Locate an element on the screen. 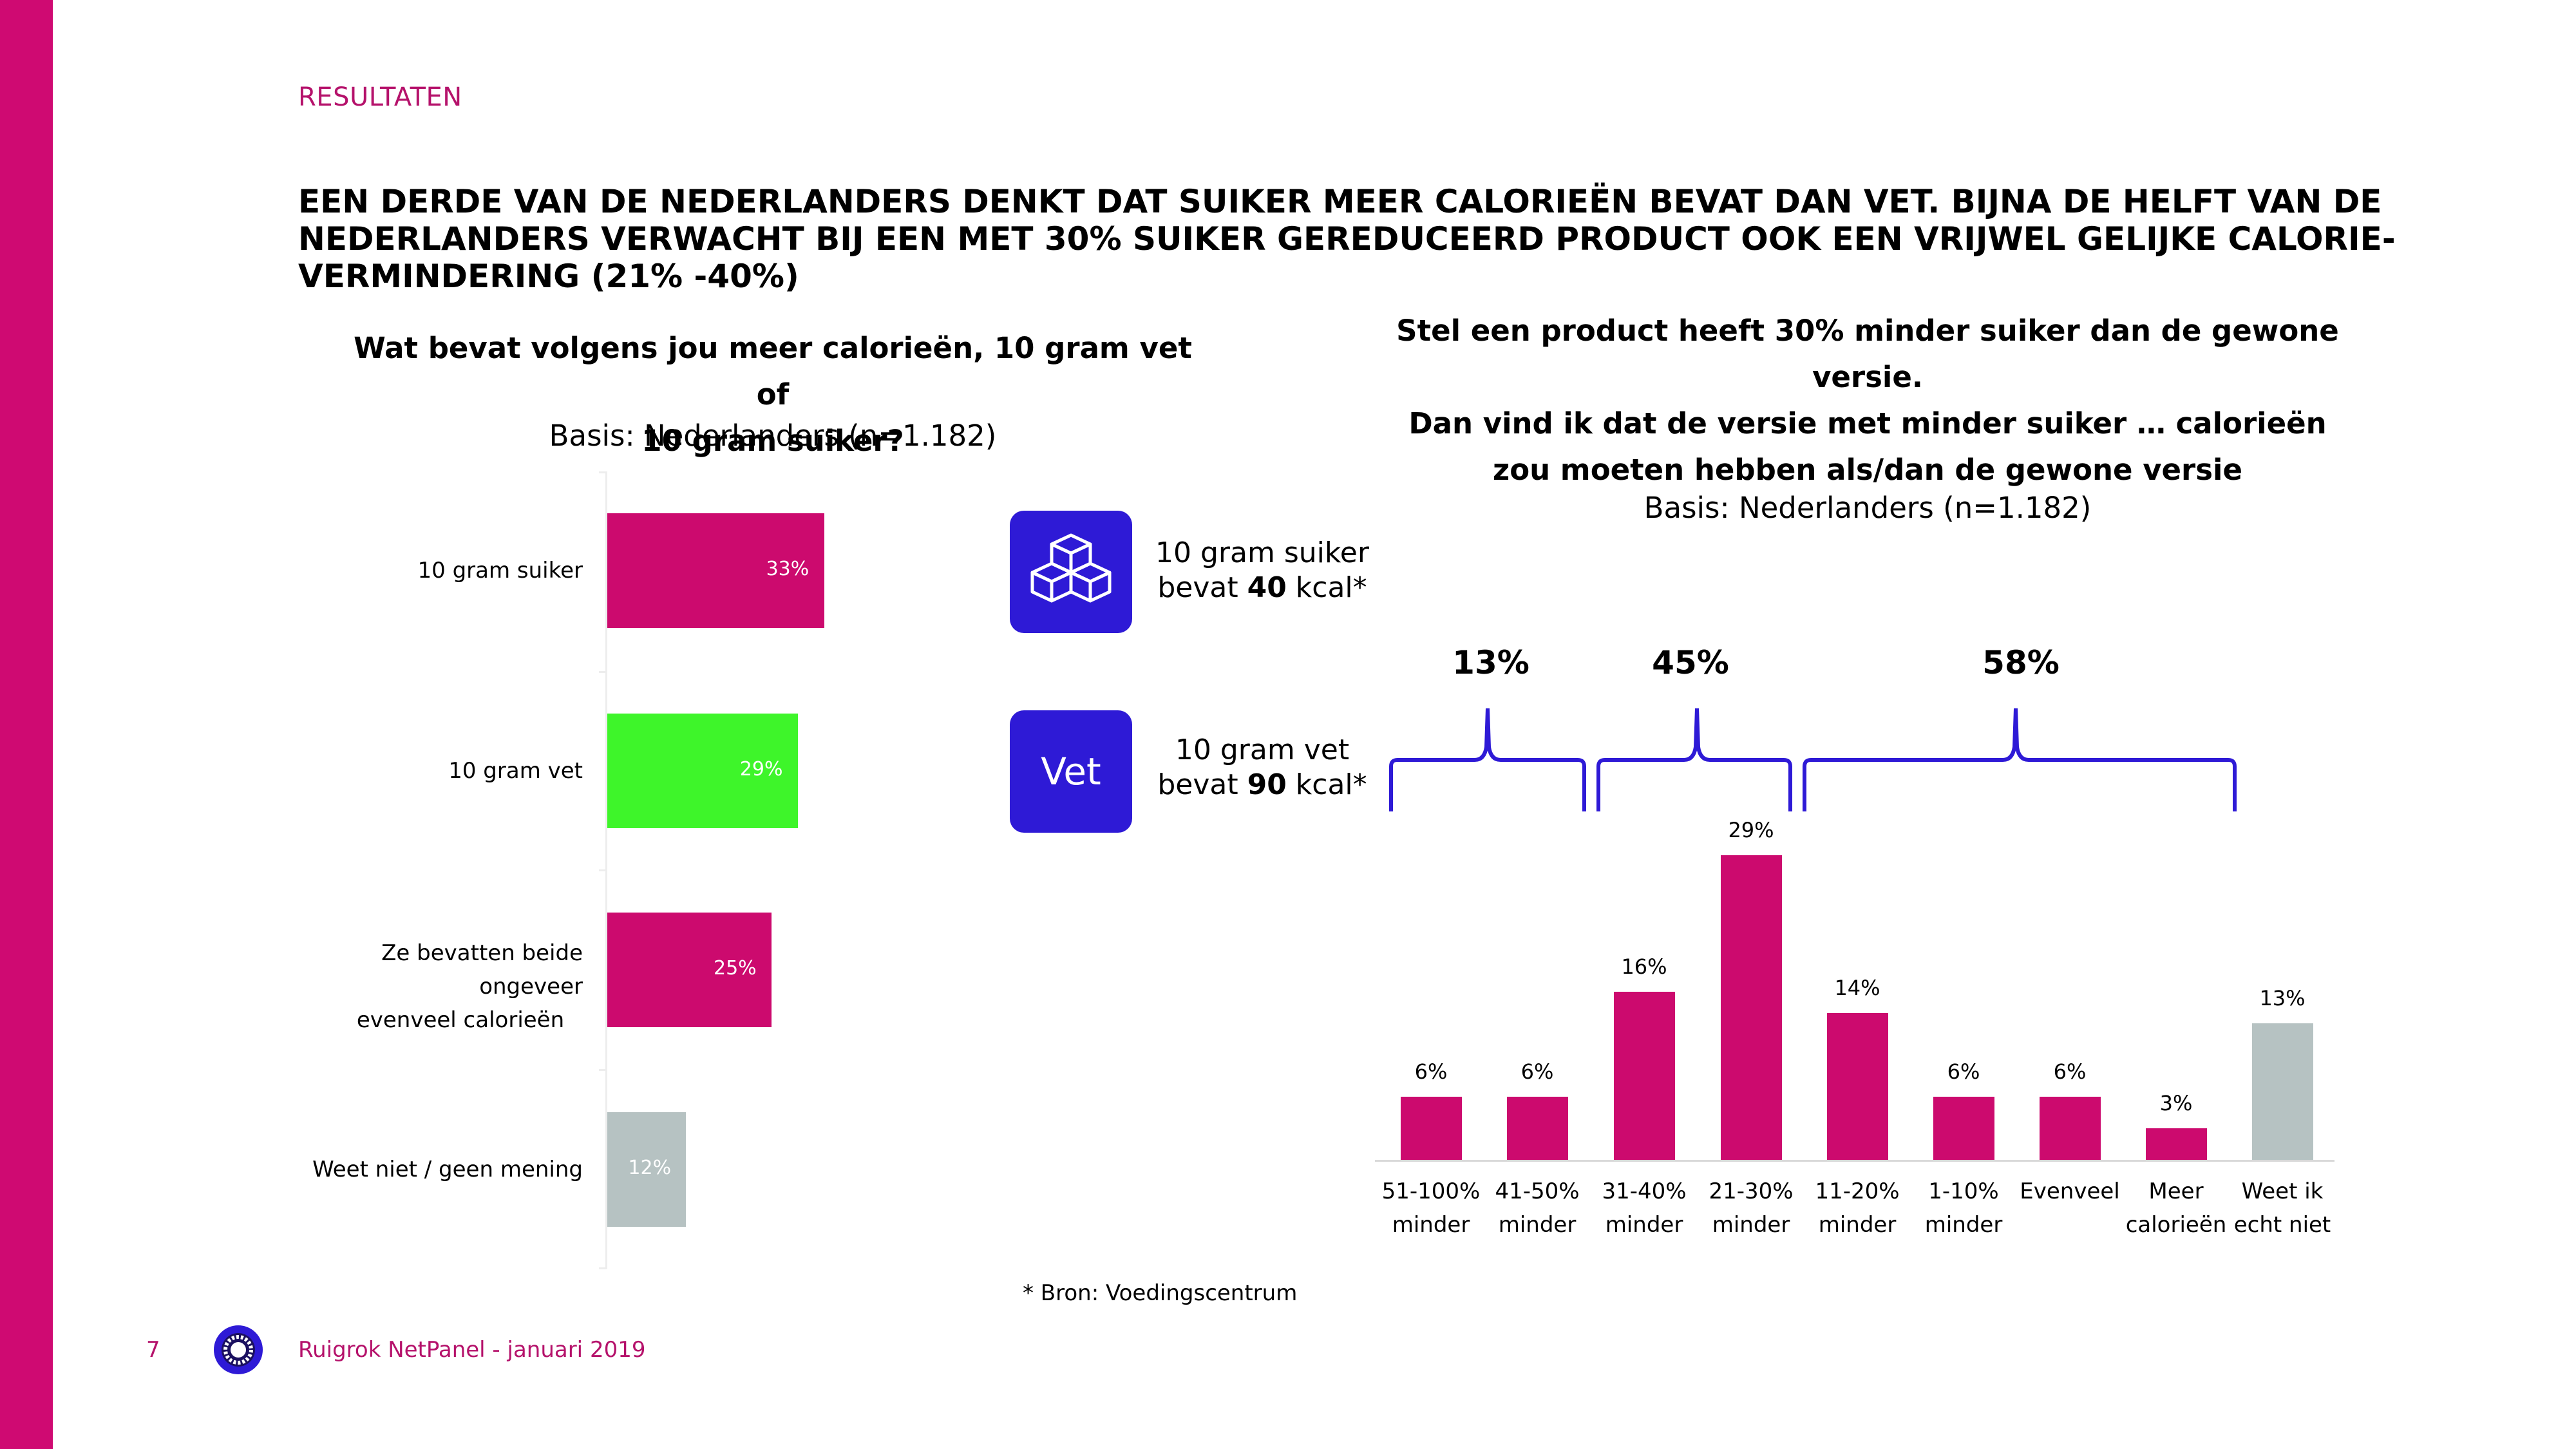 Image resolution: width=2576 pixels, height=1449 pixels. left-category-line1: 10 gram vet is located at coordinates (515, 771).